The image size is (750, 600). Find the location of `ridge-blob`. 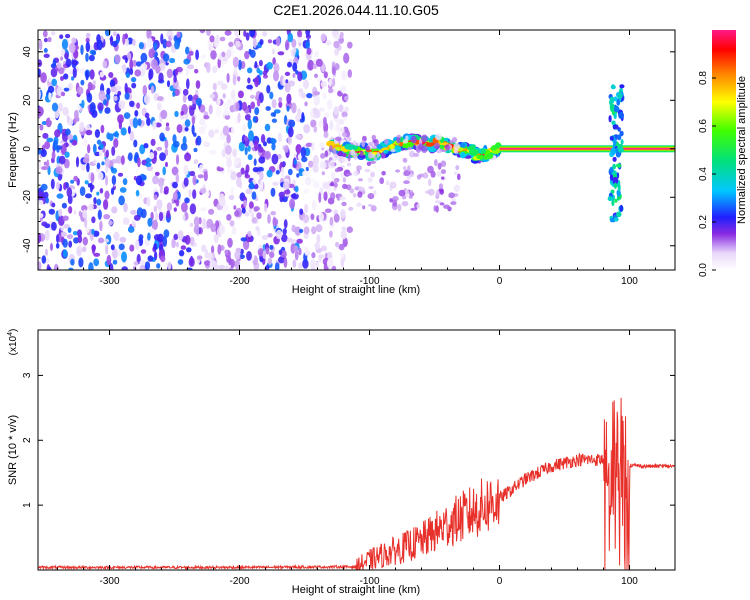

ridge-blob is located at coordinates (398, 149).